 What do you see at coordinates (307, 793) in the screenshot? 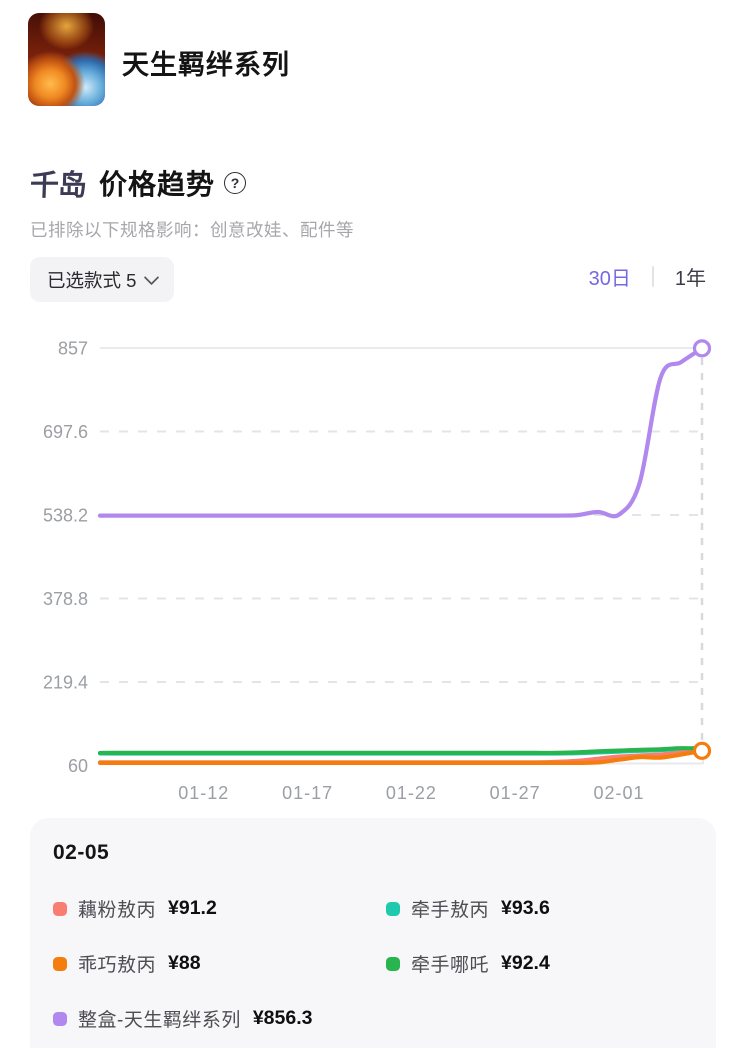
I see `svg-text: 01-17` at bounding box center [307, 793].